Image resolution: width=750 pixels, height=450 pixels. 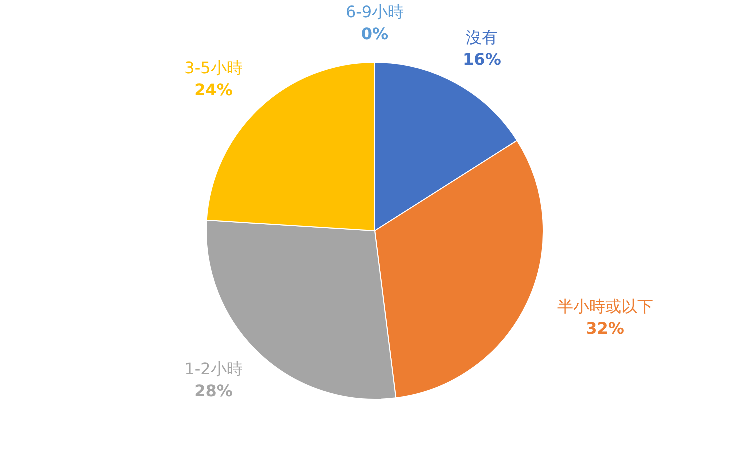 What do you see at coordinates (213, 68) in the screenshot?
I see `slice-label: 3-5小時` at bounding box center [213, 68].